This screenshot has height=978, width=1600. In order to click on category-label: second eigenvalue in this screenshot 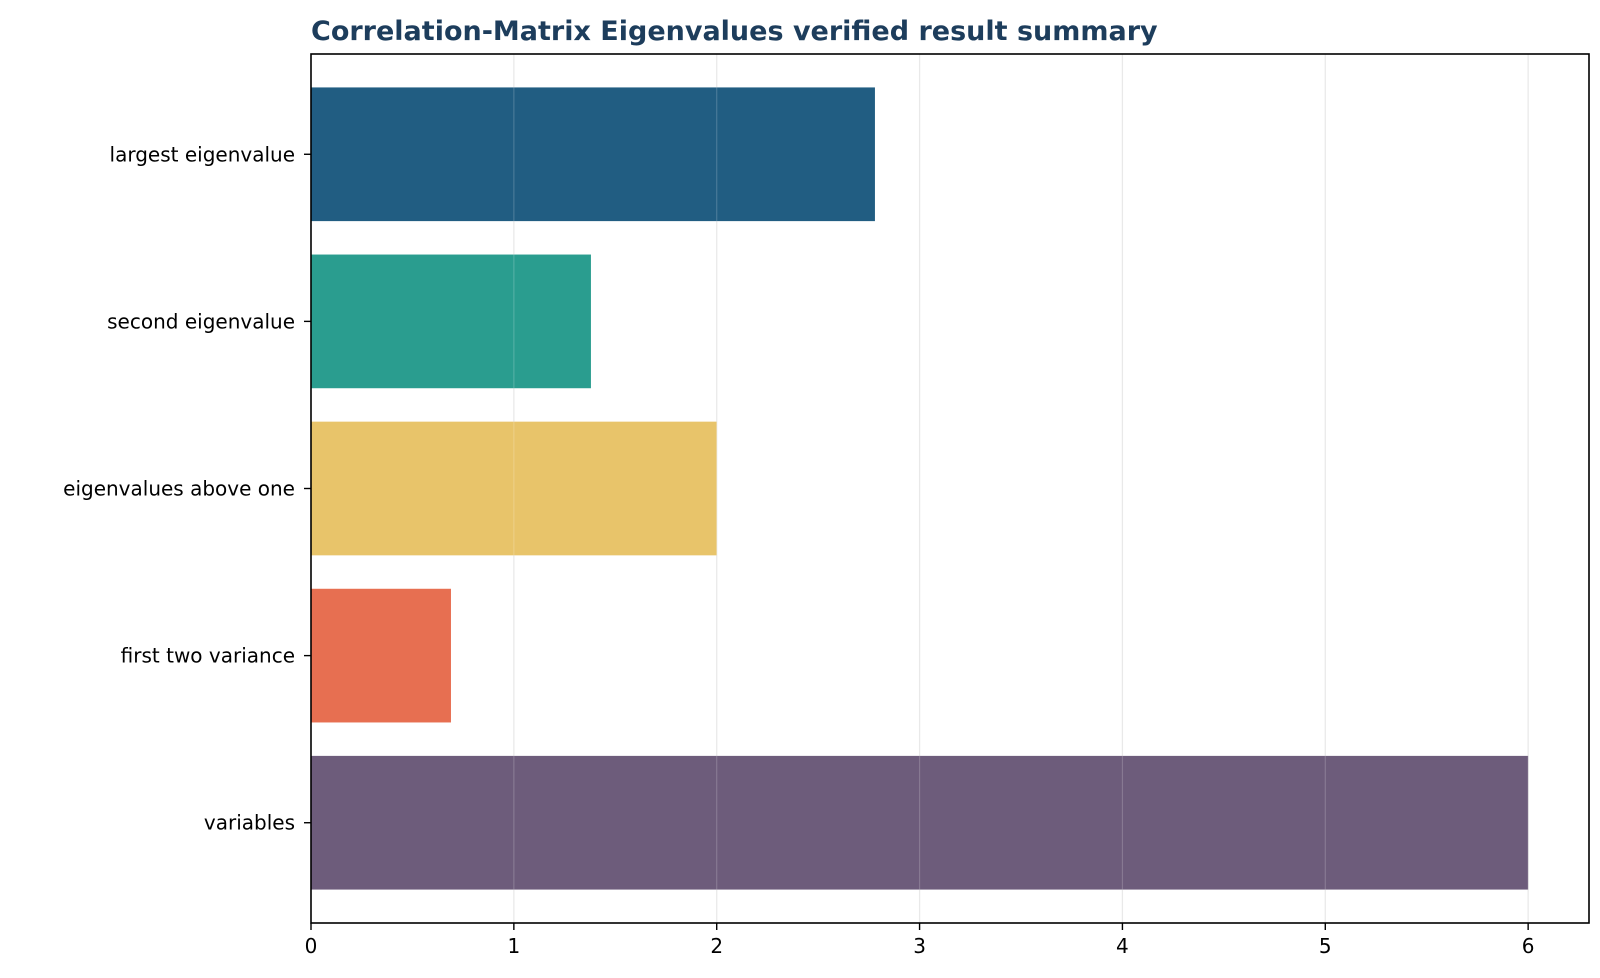, I will do `click(201, 321)`.